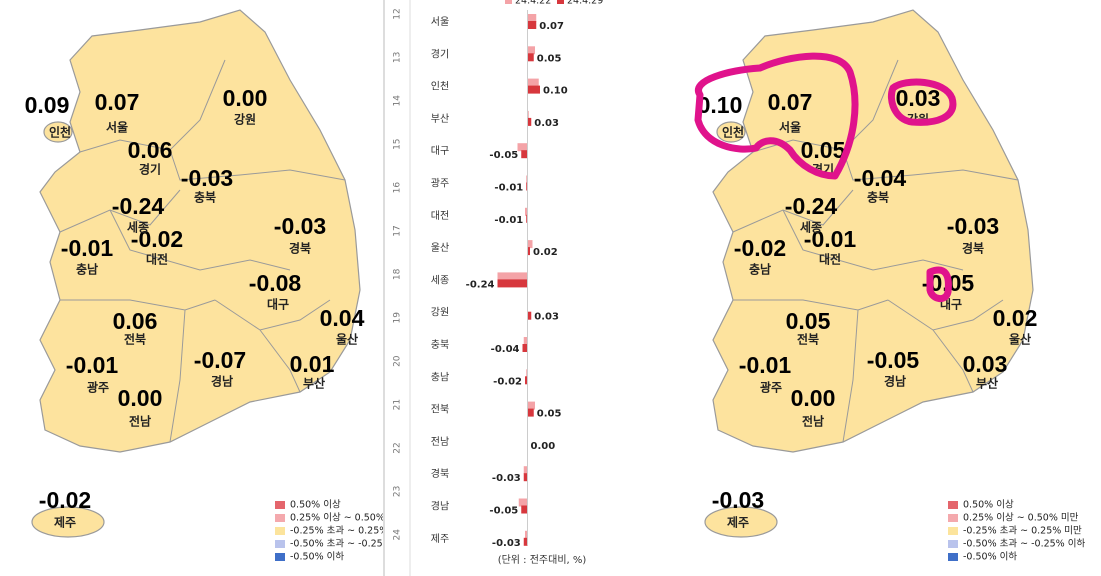 This screenshot has height=576, width=1101. Describe the element at coordinates (880, 178) in the screenshot. I see `region-value: -0.04` at that location.